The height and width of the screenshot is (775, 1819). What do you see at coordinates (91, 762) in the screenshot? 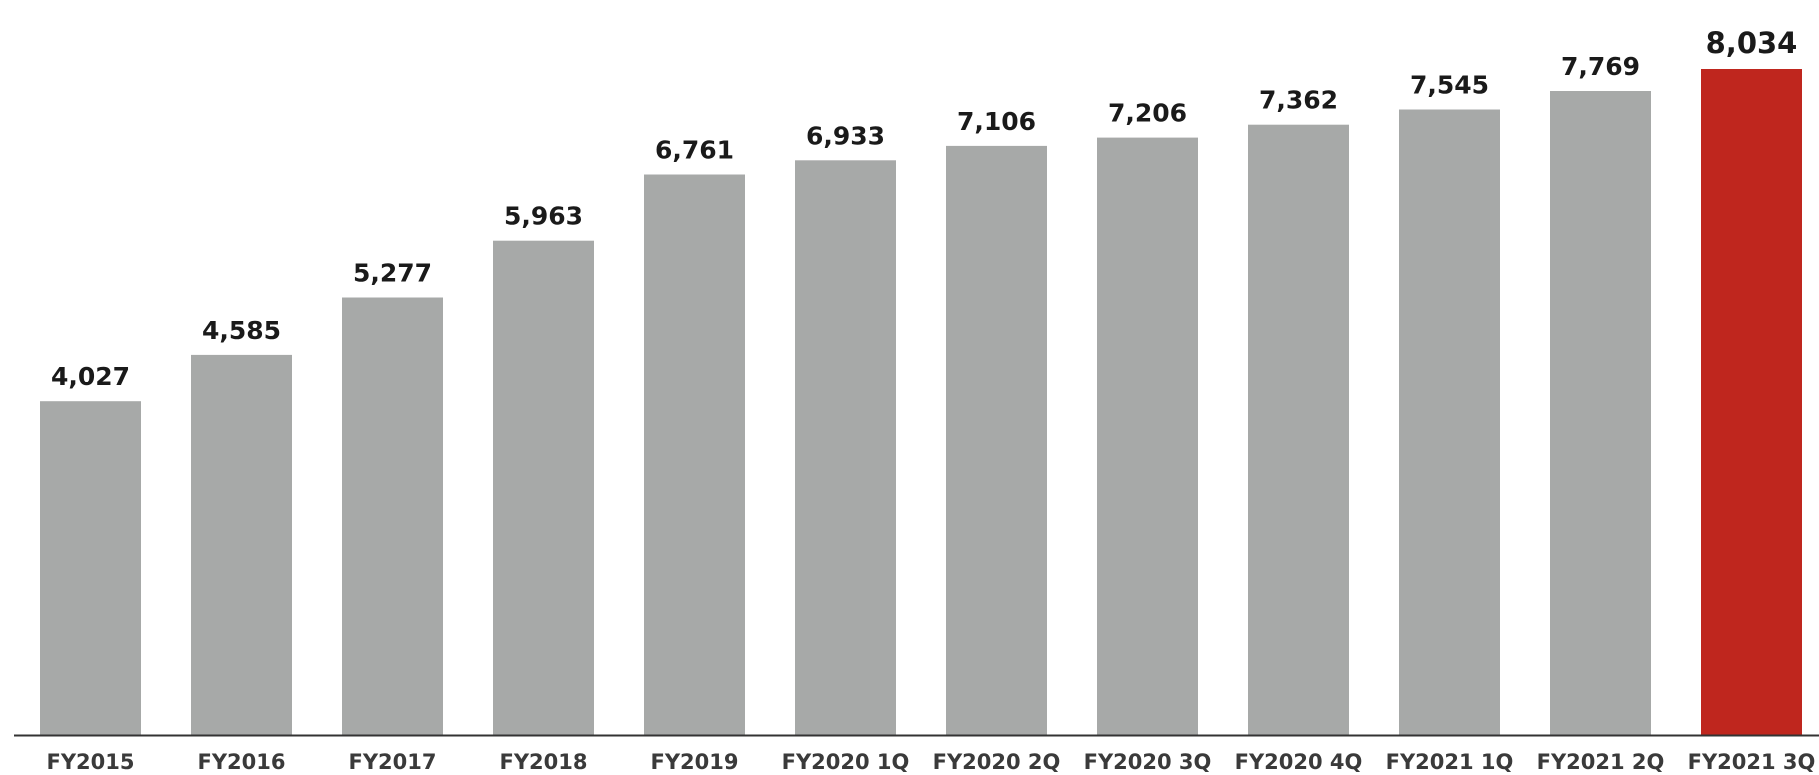
I see `x-tick-label: FY2015` at bounding box center [91, 762].